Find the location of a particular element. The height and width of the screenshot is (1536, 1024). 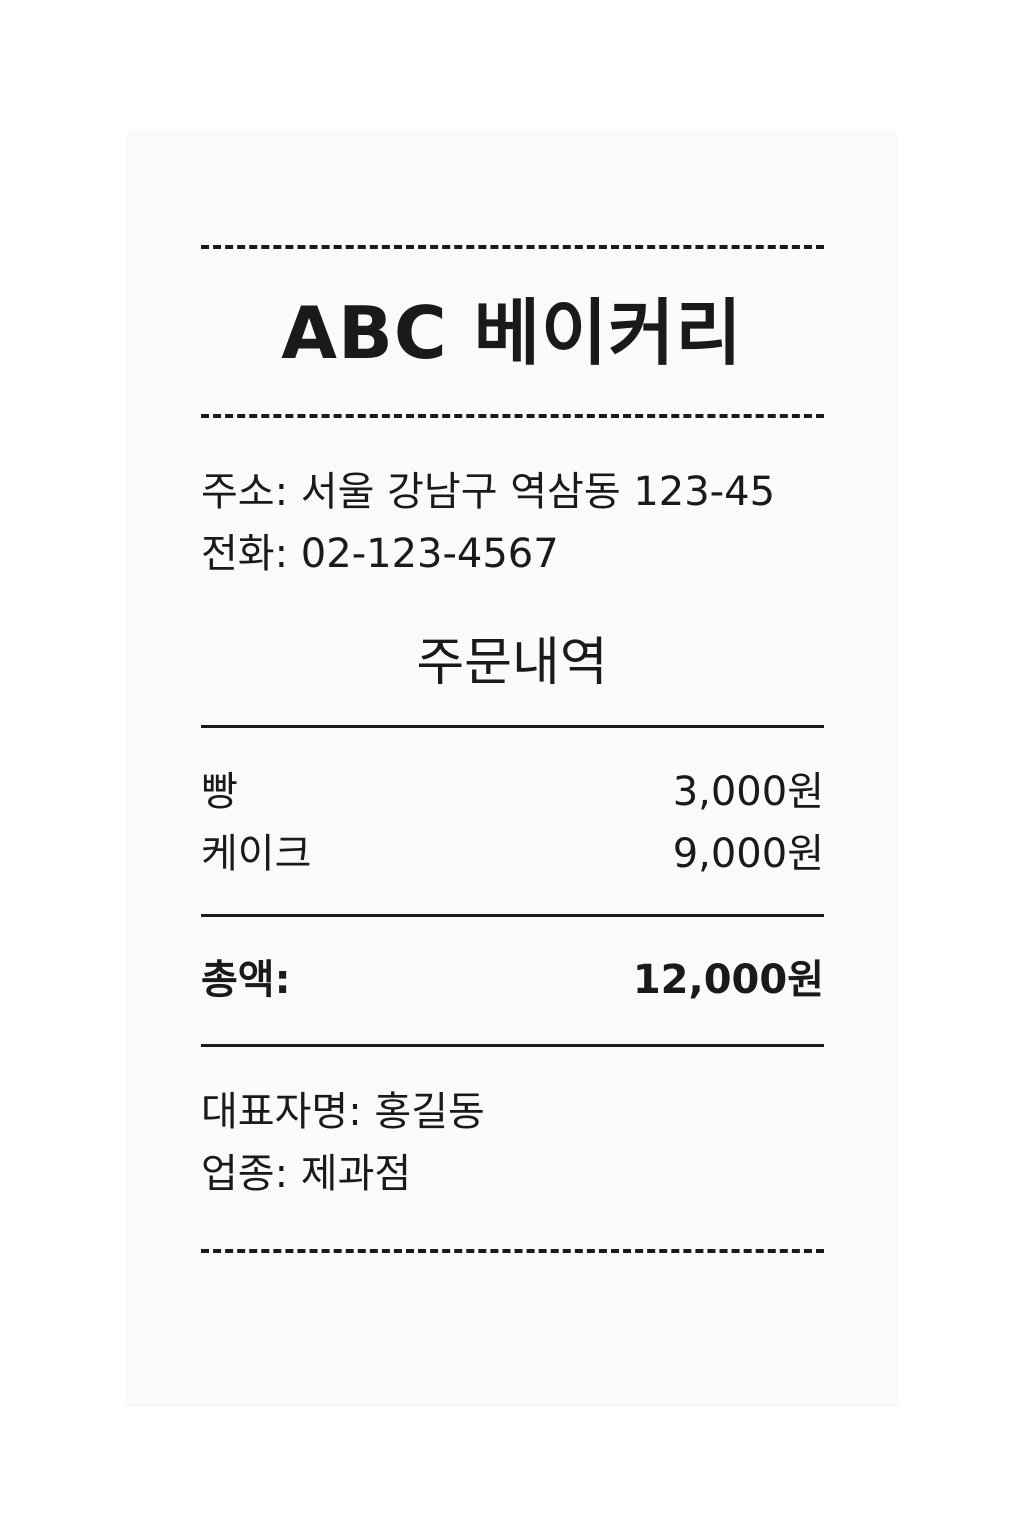

item-price: 9,000원 is located at coordinates (748, 854).